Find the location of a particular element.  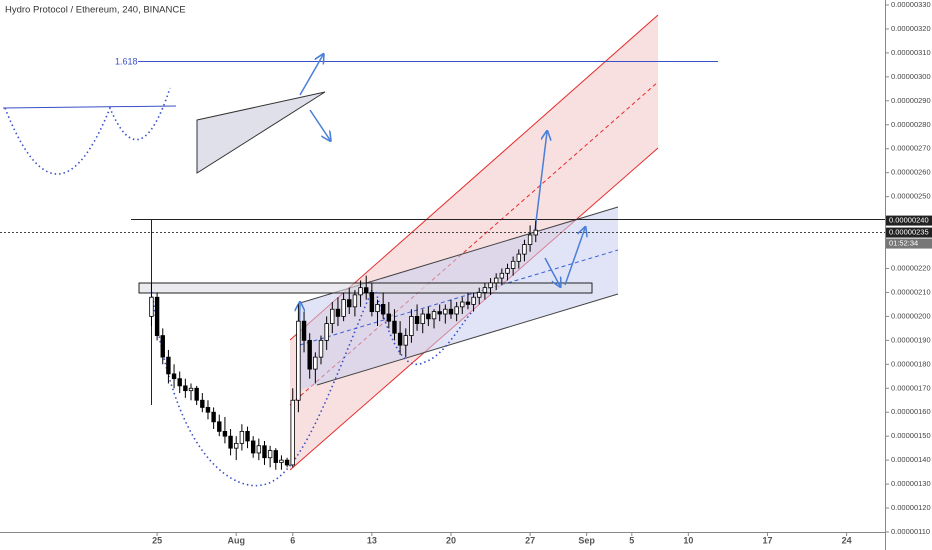

y-tick-label: 0.00000330 is located at coordinates (911, 4).